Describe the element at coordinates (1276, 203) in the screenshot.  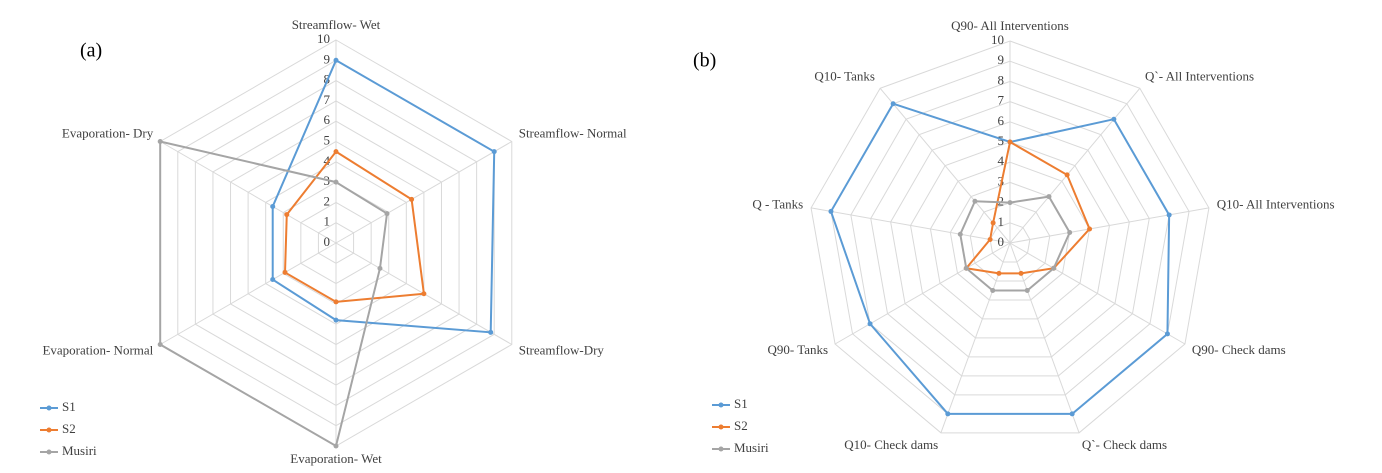
I see `axis-label: Q10- All Interventions` at that location.